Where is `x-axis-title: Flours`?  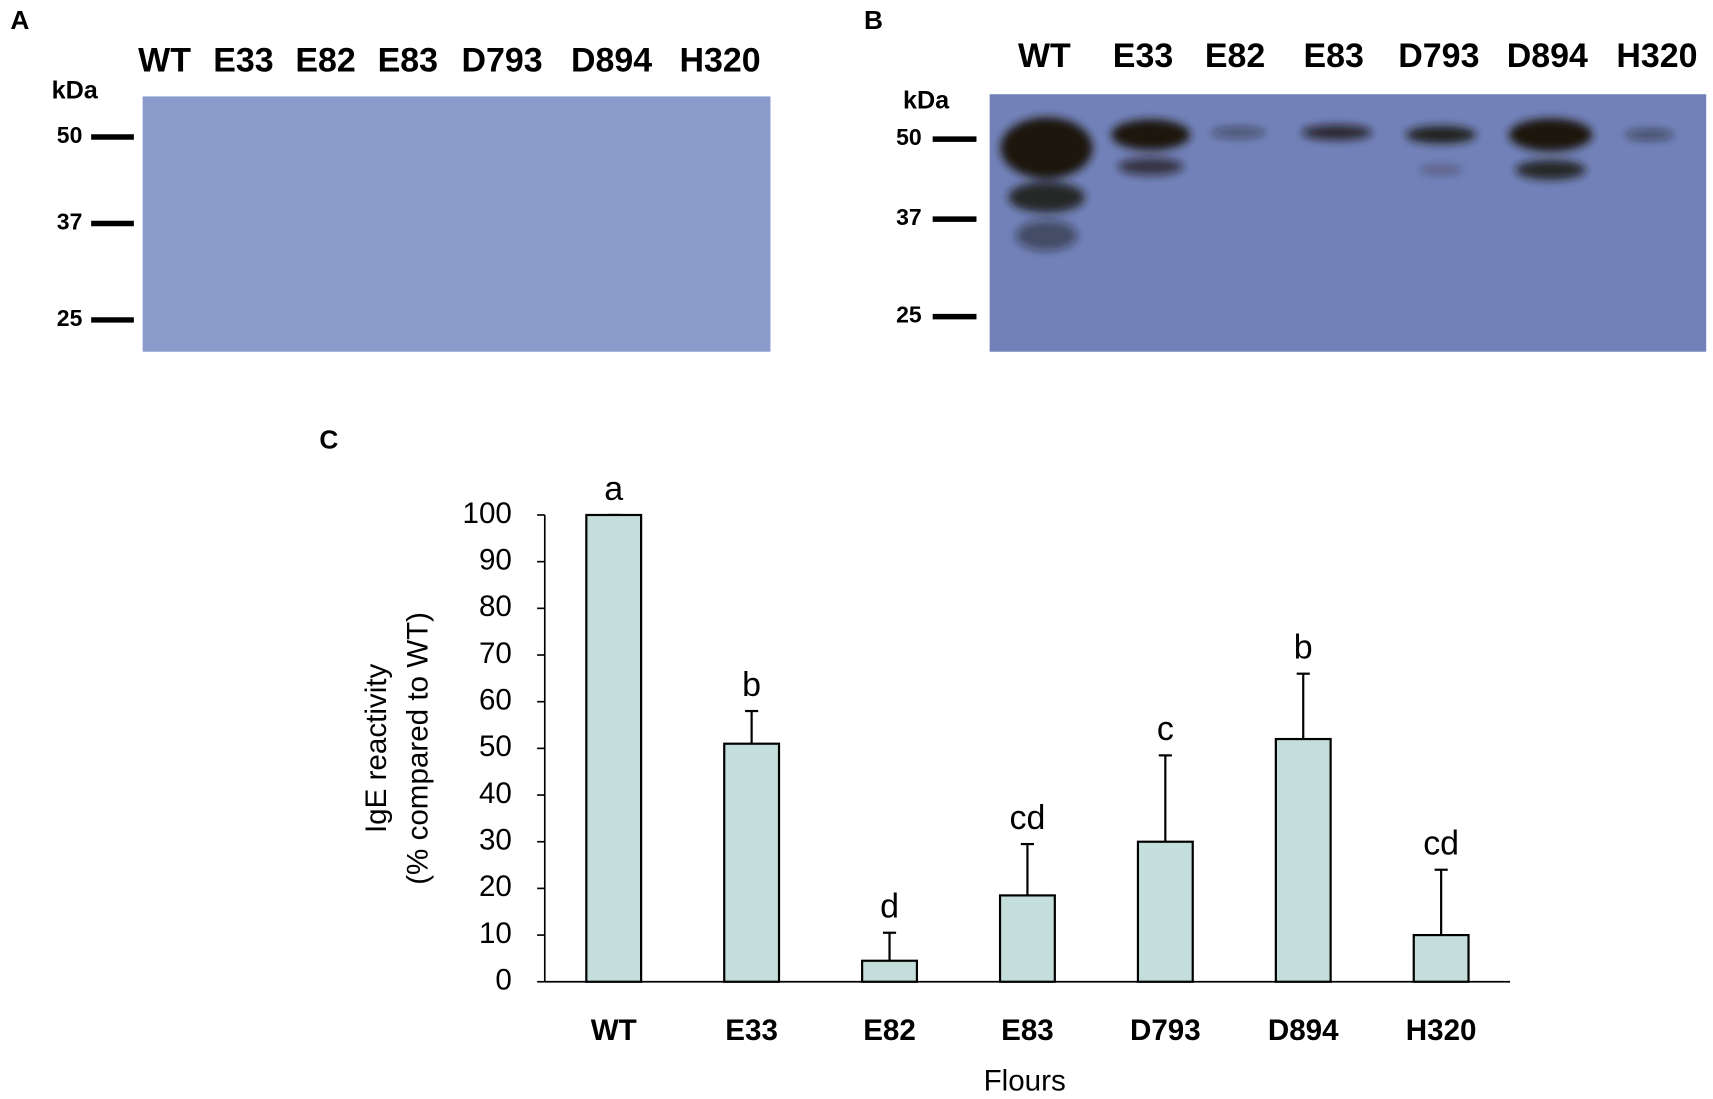
x-axis-title: Flours is located at coordinates (1025, 1080).